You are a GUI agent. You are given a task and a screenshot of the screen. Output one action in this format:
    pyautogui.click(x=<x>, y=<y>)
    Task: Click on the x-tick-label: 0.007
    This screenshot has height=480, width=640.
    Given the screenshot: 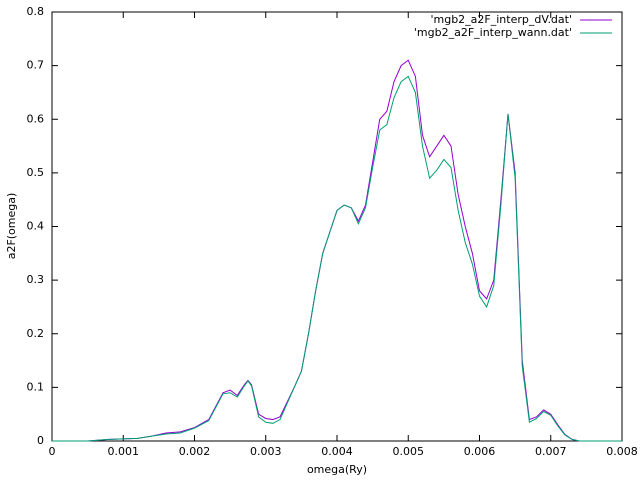 What is the action you would take?
    pyautogui.click(x=551, y=451)
    